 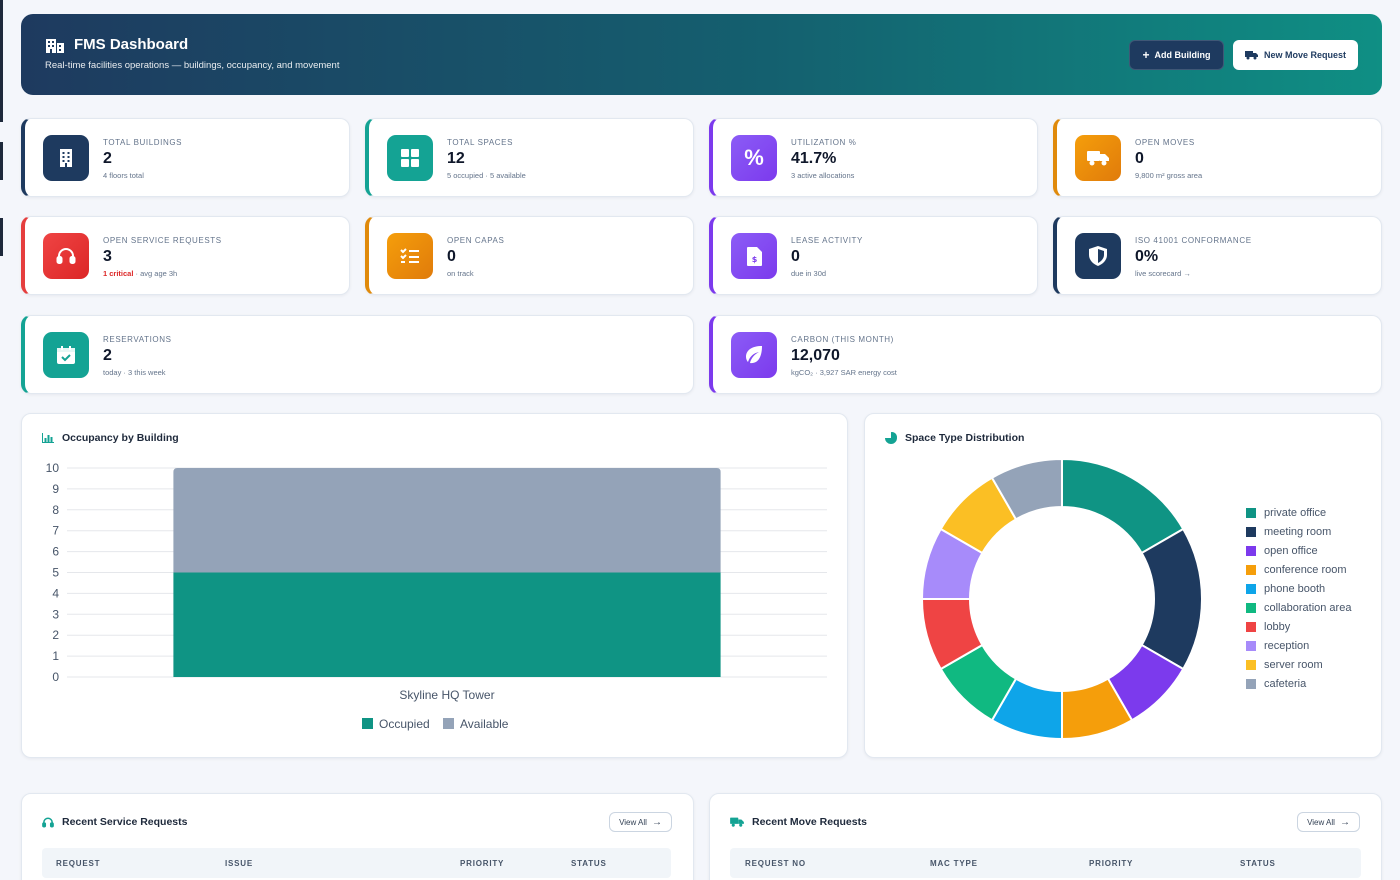 I want to click on legend-item-meeting-room: meeting room, so click(x=1298, y=531).